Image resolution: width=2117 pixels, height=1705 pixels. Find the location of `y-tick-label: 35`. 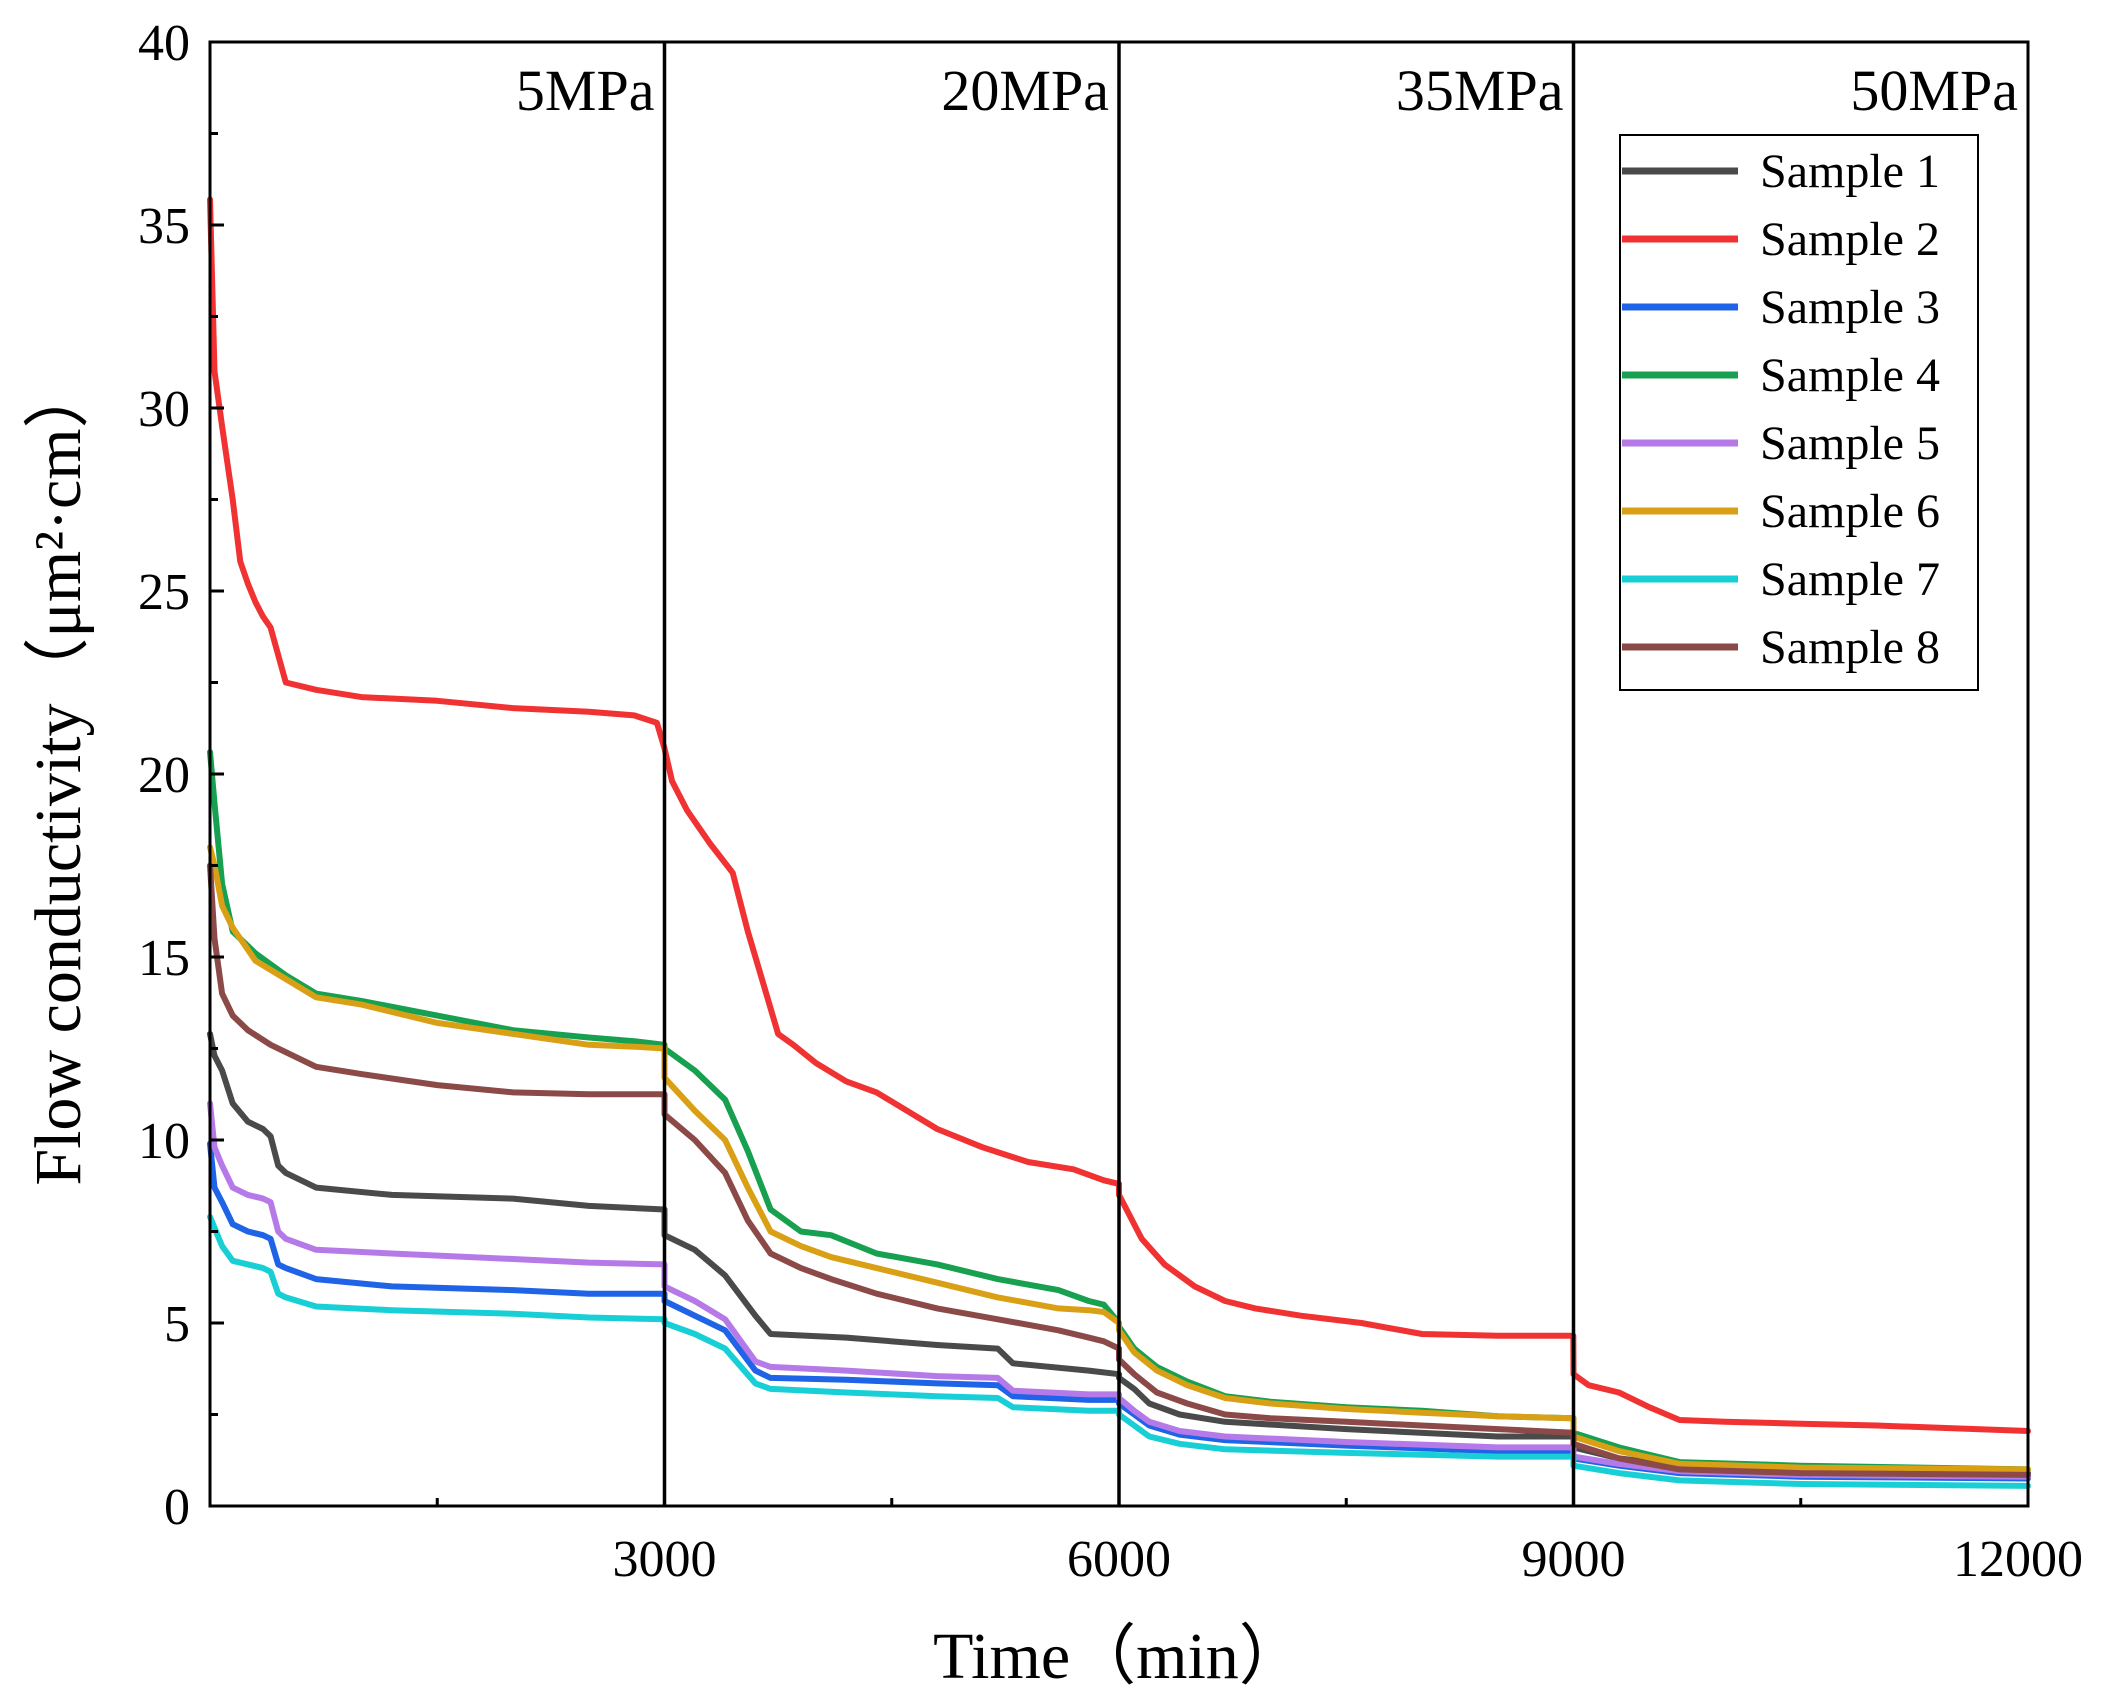

y-tick-label: 35 is located at coordinates (164, 226).